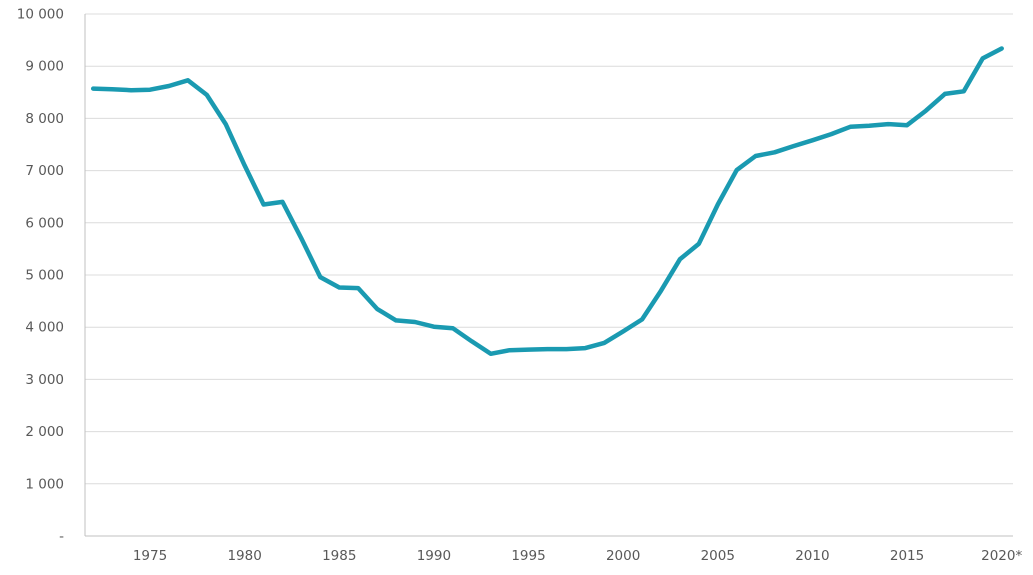 The height and width of the screenshot is (575, 1033). I want to click on x-axis-tick-label: 1990, so click(434, 556).